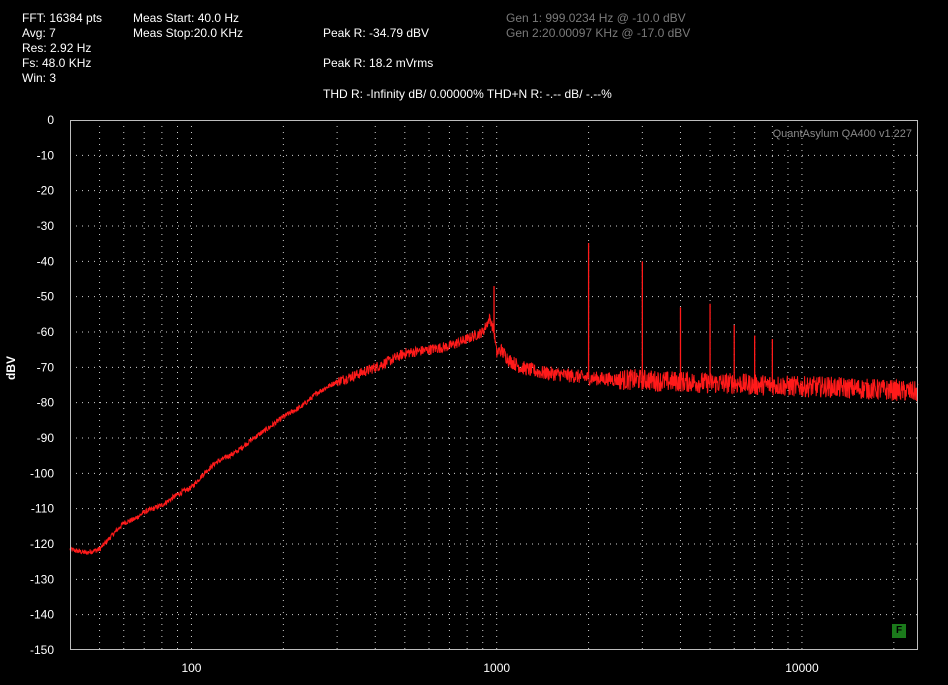 The height and width of the screenshot is (685, 948). What do you see at coordinates (802, 668) in the screenshot?
I see `x-tick-label: 10000` at bounding box center [802, 668].